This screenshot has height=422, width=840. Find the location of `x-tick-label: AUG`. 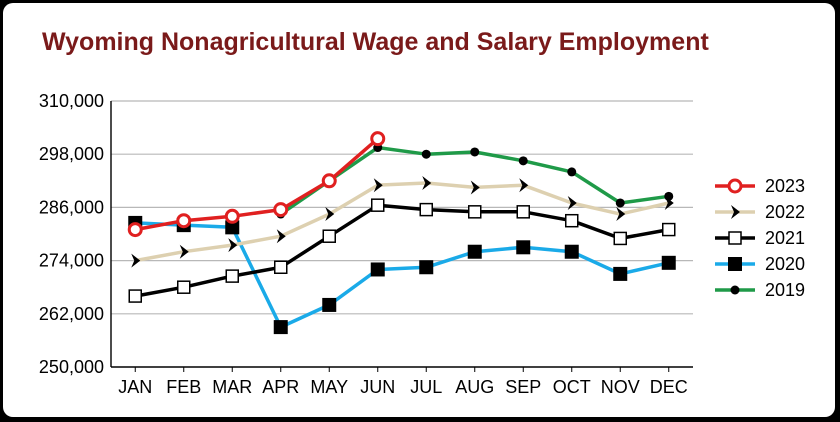

x-tick-label: AUG is located at coordinates (474, 387).